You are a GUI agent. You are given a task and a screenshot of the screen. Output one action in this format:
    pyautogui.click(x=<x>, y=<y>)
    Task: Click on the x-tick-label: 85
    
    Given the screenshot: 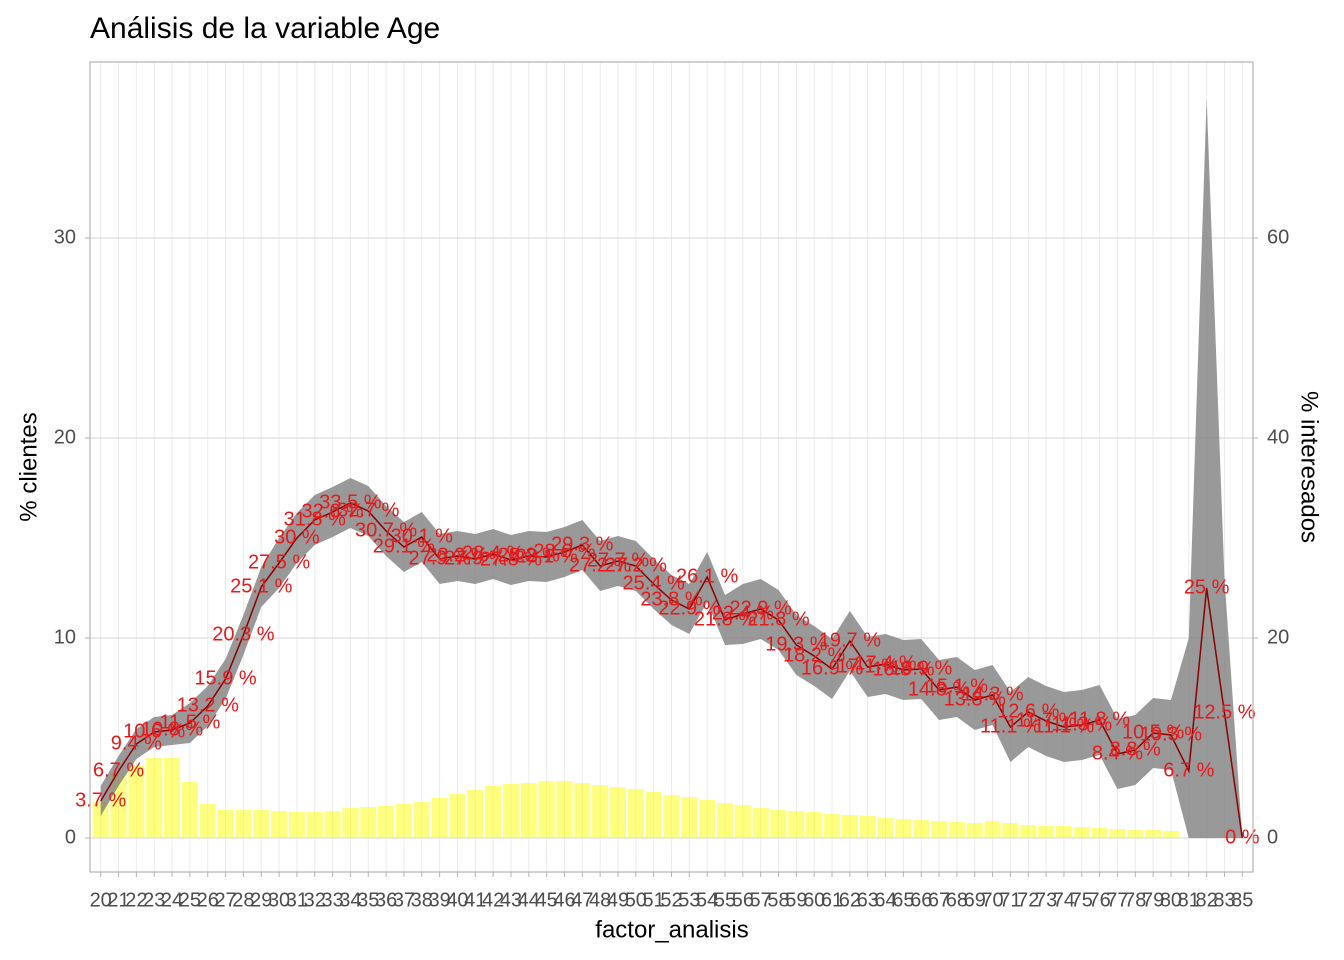 What is the action you would take?
    pyautogui.click(x=1242, y=900)
    